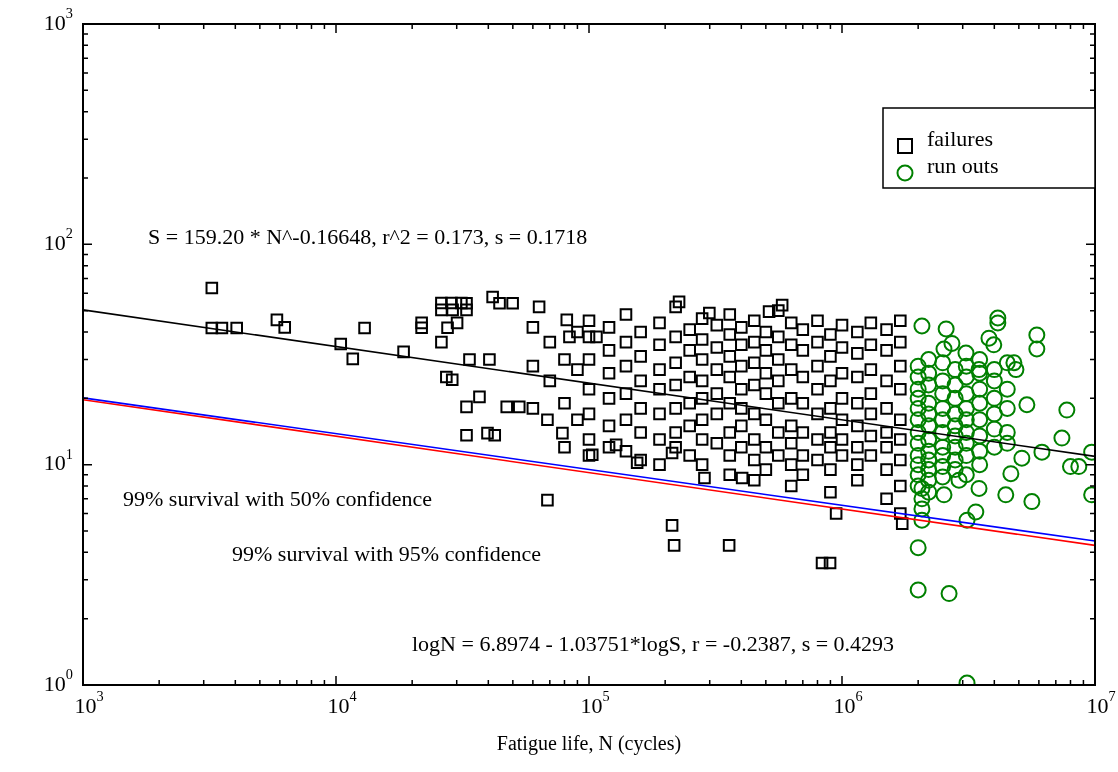  What do you see at coordinates (653, 643) in the screenshot?
I see `annotation: logN = 6.8974 - 1.03751*logS, r = -0.2387, s = 0.4293` at bounding box center [653, 643].